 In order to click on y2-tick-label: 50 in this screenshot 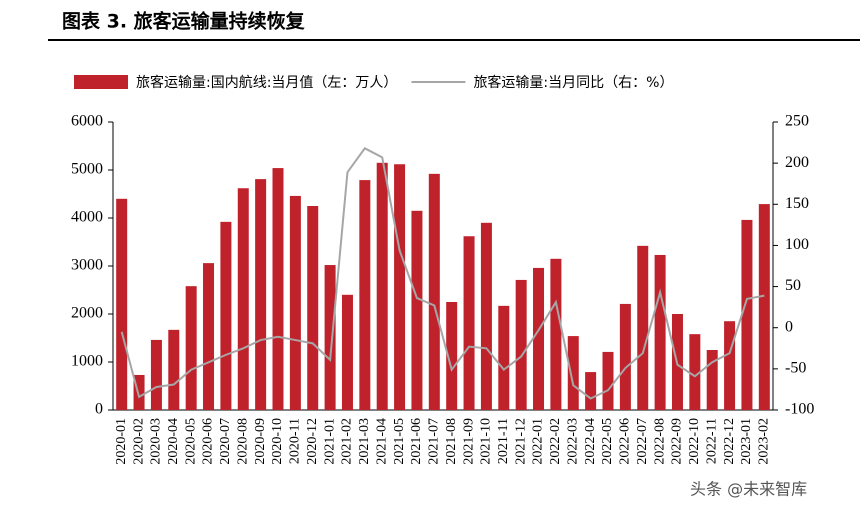, I will do `click(793, 285)`.